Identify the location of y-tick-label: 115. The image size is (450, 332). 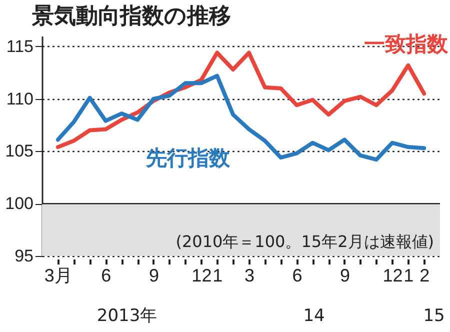
(20, 46).